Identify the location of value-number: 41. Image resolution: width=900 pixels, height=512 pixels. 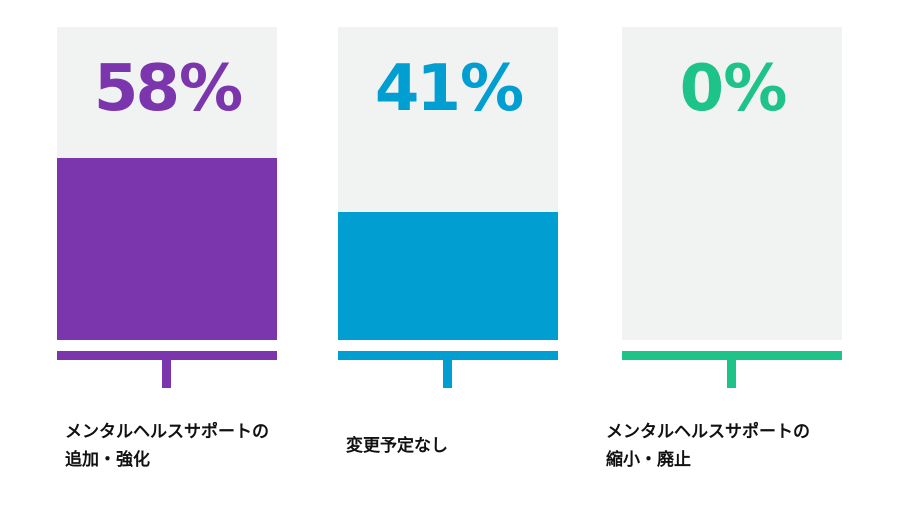
(417, 89).